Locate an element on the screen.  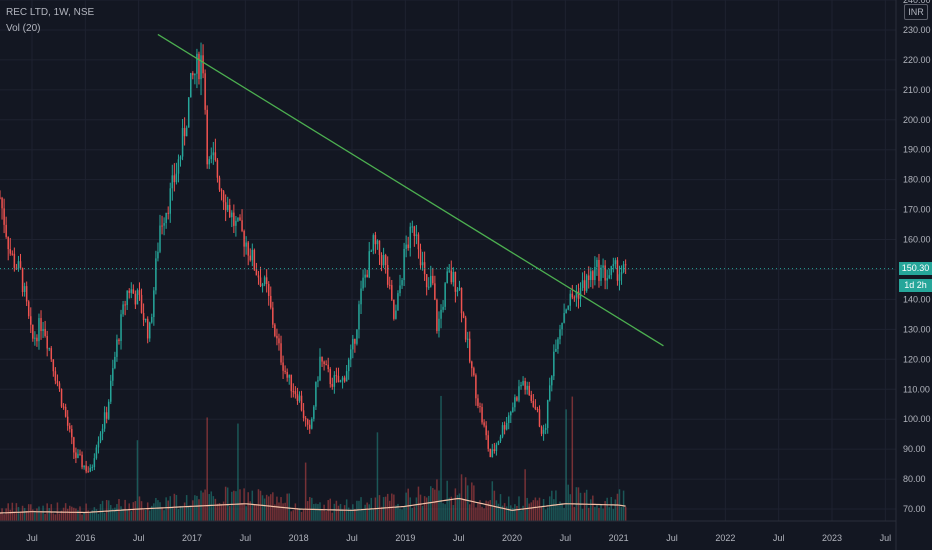
volume-legend: Vol (20) is located at coordinates (23, 28).